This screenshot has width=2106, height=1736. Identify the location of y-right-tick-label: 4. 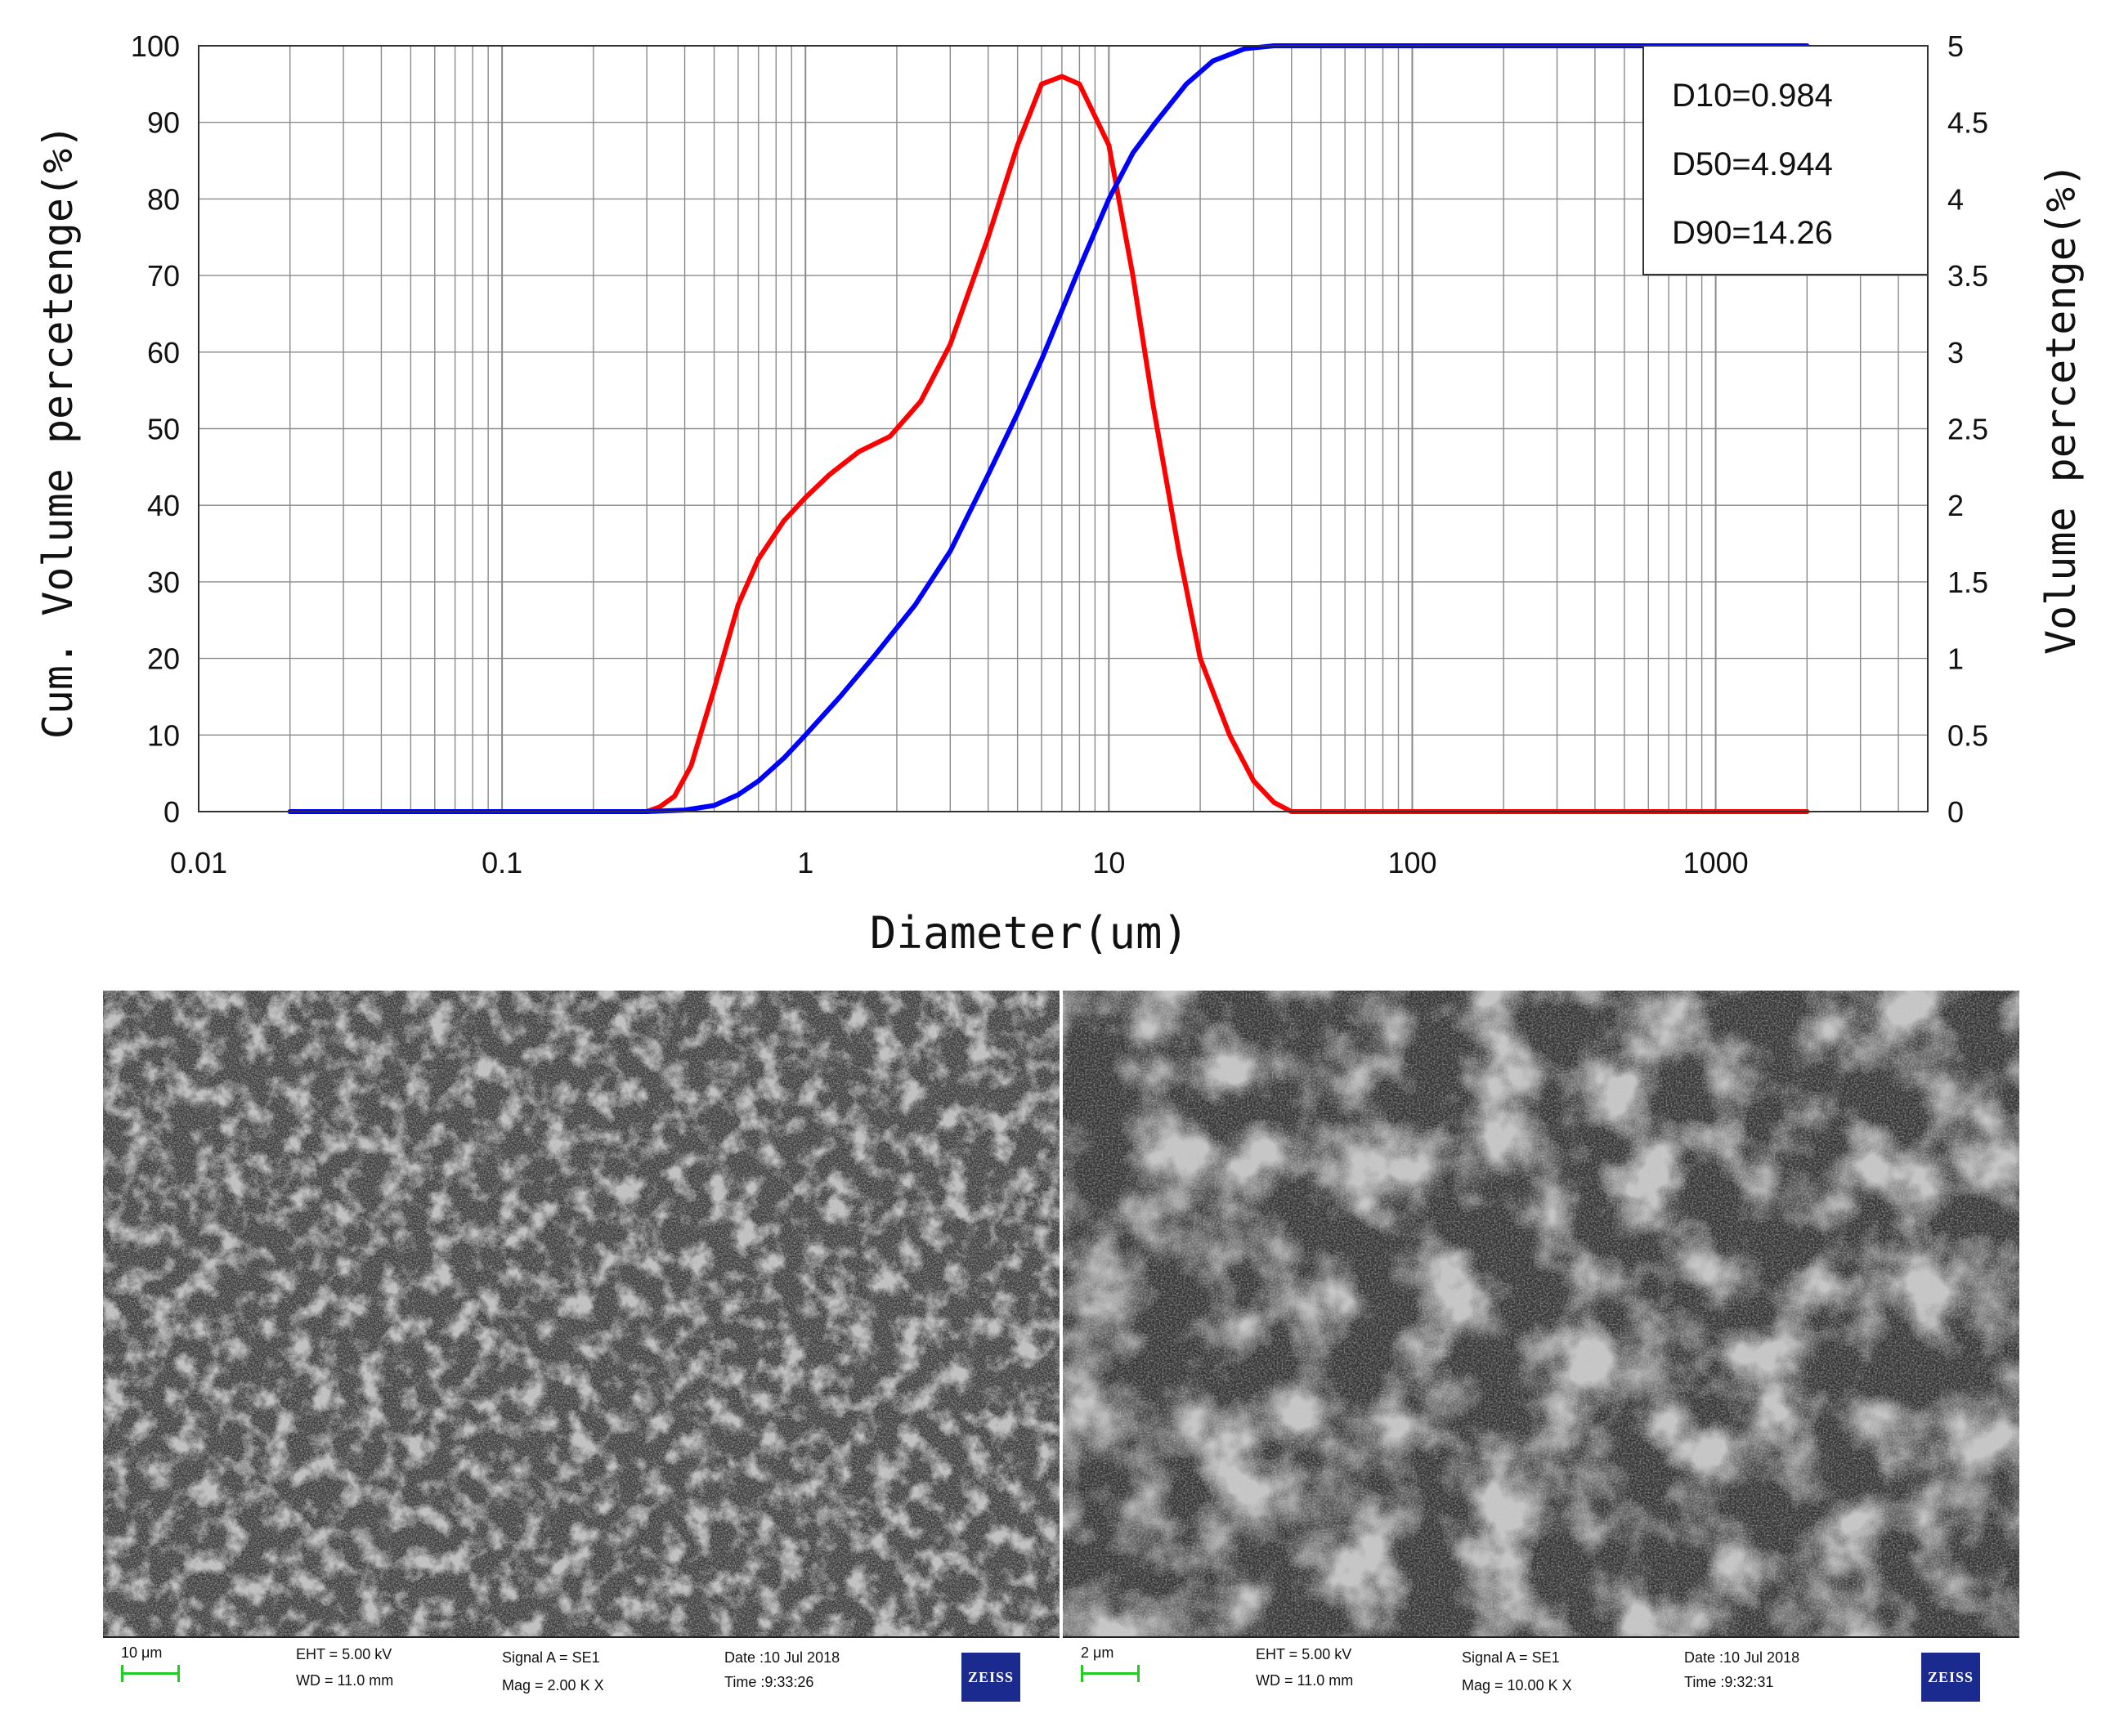
(1955, 199).